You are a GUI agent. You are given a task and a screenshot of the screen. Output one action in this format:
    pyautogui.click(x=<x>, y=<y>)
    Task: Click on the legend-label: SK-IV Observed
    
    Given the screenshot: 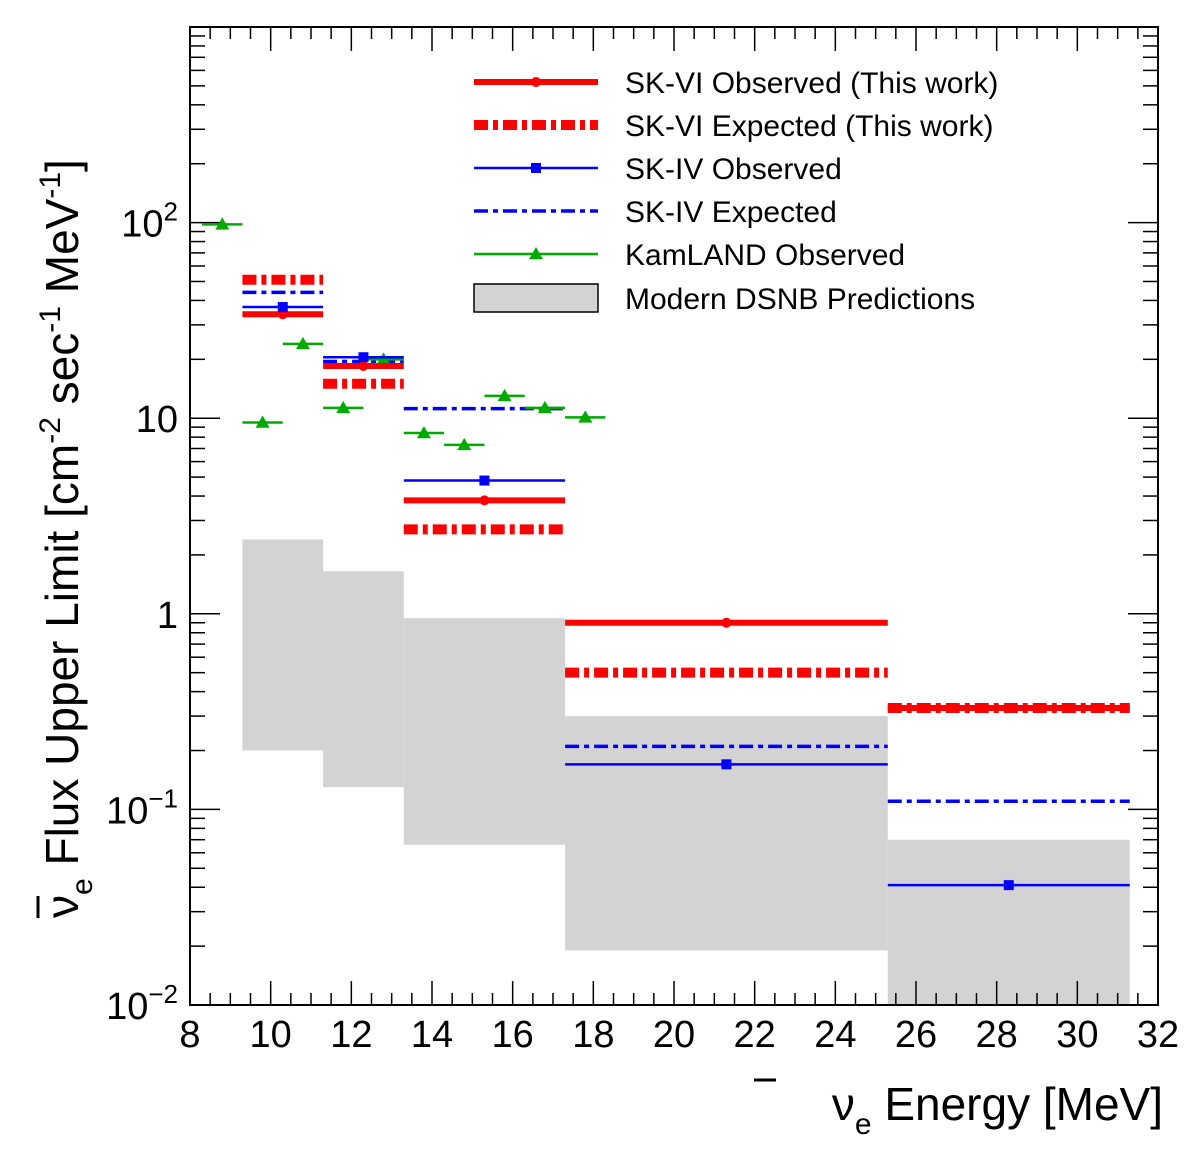 What is the action you would take?
    pyautogui.click(x=733, y=169)
    